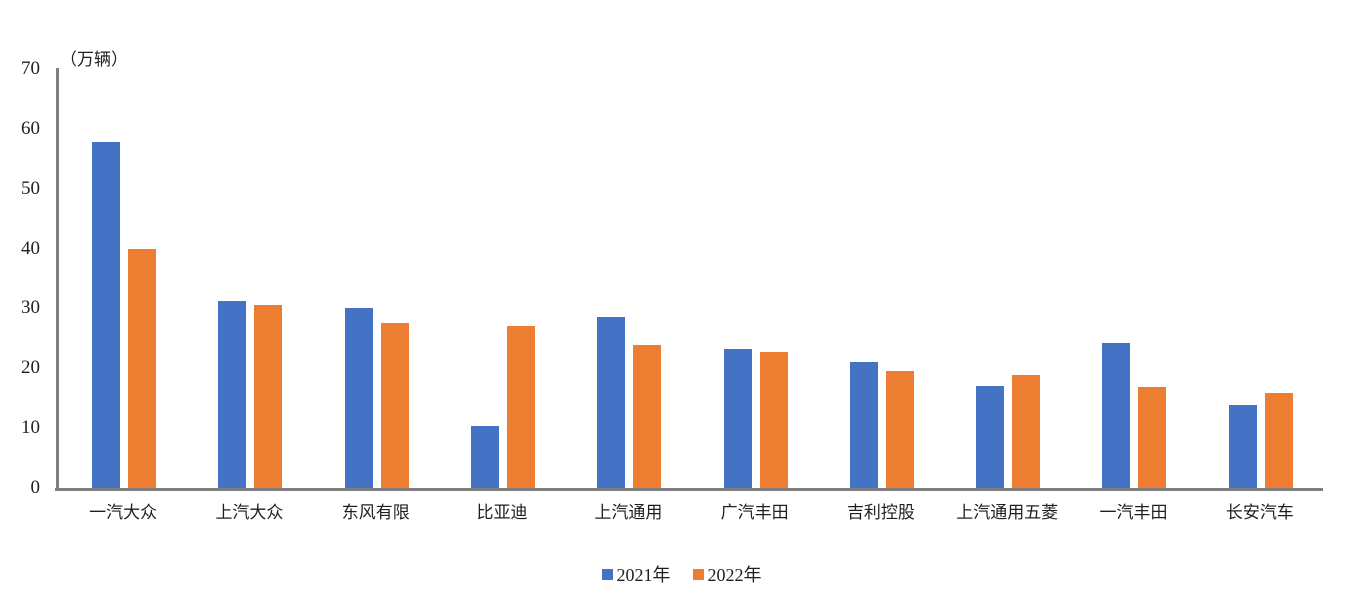 This screenshot has height=610, width=1363. Describe the element at coordinates (611, 402) in the screenshot. I see `bar-series0-cat4` at that location.